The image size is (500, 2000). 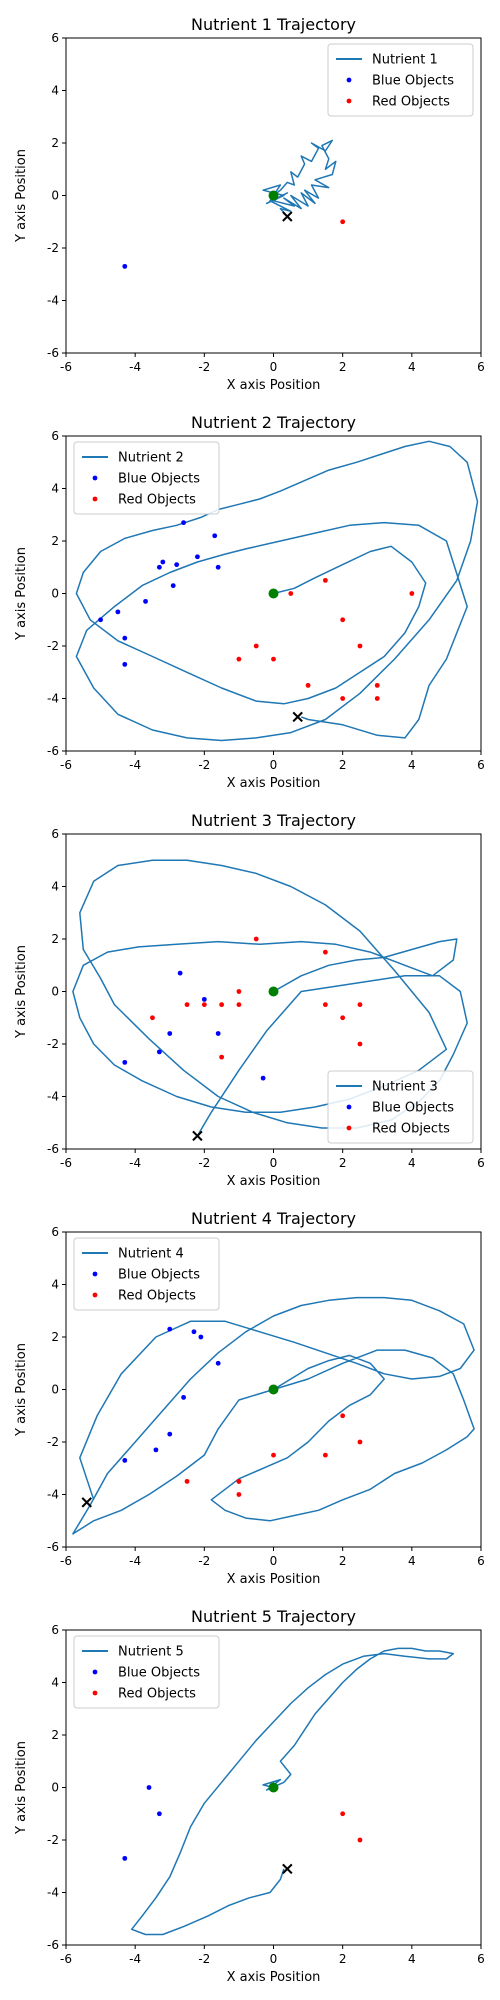 What do you see at coordinates (405, 1087) in the screenshot?
I see `legend-entry: Nutrient 3` at bounding box center [405, 1087].